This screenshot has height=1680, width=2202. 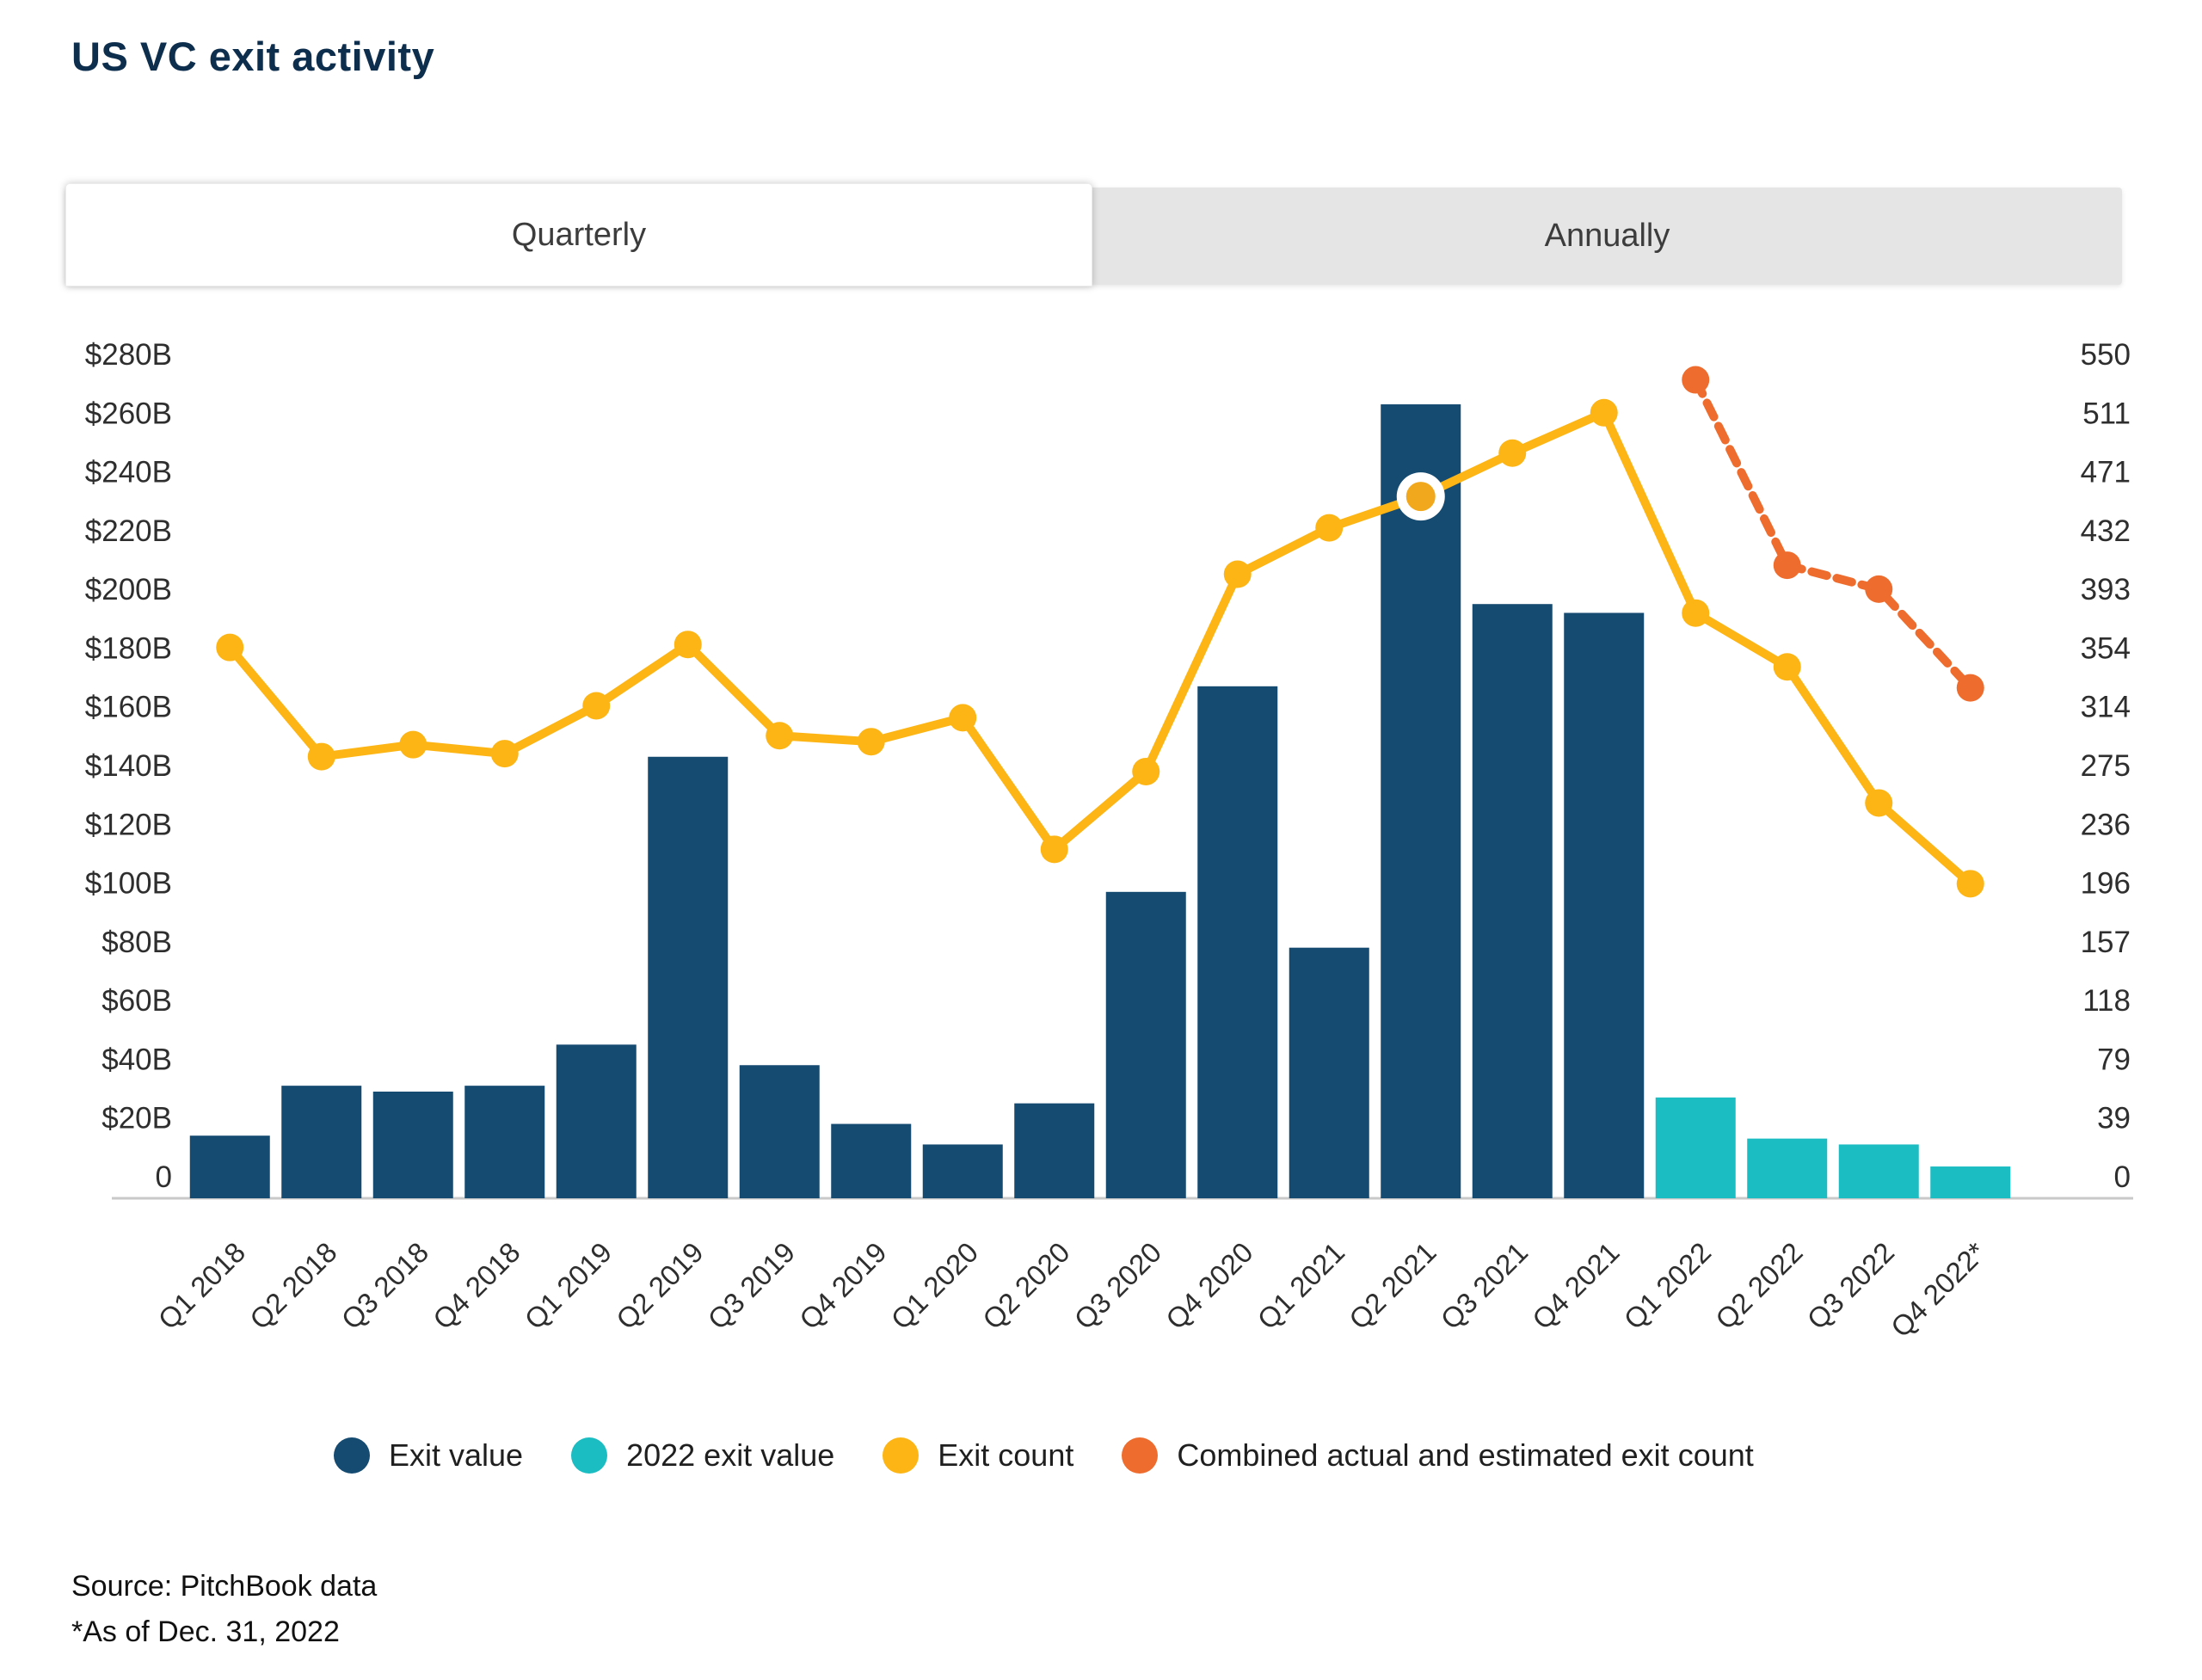 I want to click on tab-quarterly: Quarterly, so click(x=578, y=235).